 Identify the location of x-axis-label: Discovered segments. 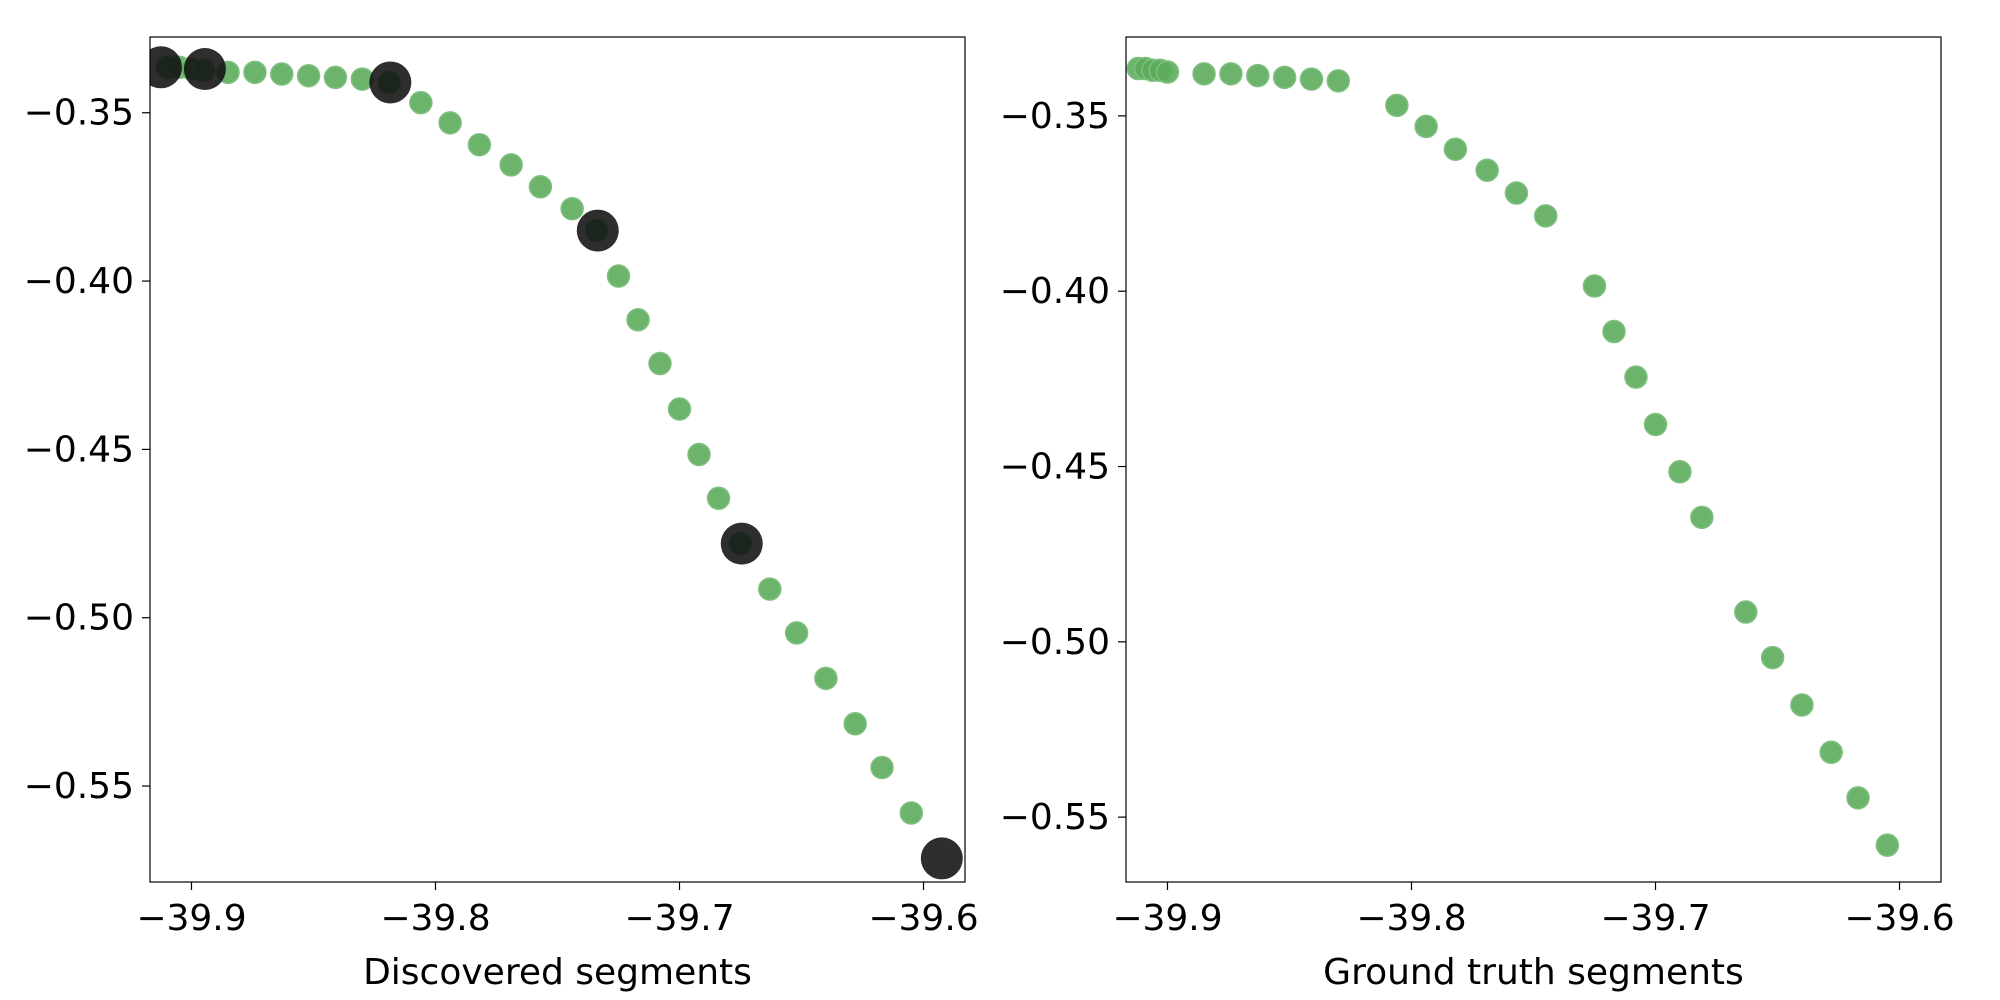
(557, 972).